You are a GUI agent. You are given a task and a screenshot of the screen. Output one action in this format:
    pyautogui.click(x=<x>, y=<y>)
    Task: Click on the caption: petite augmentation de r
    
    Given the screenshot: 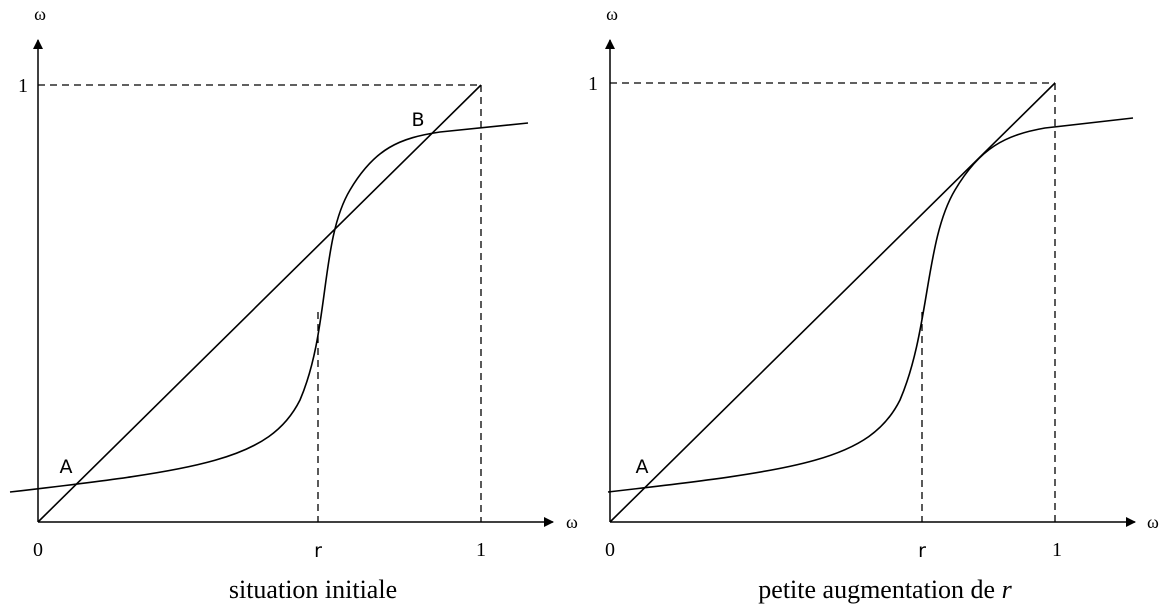 What is the action you would take?
    pyautogui.click(x=885, y=589)
    